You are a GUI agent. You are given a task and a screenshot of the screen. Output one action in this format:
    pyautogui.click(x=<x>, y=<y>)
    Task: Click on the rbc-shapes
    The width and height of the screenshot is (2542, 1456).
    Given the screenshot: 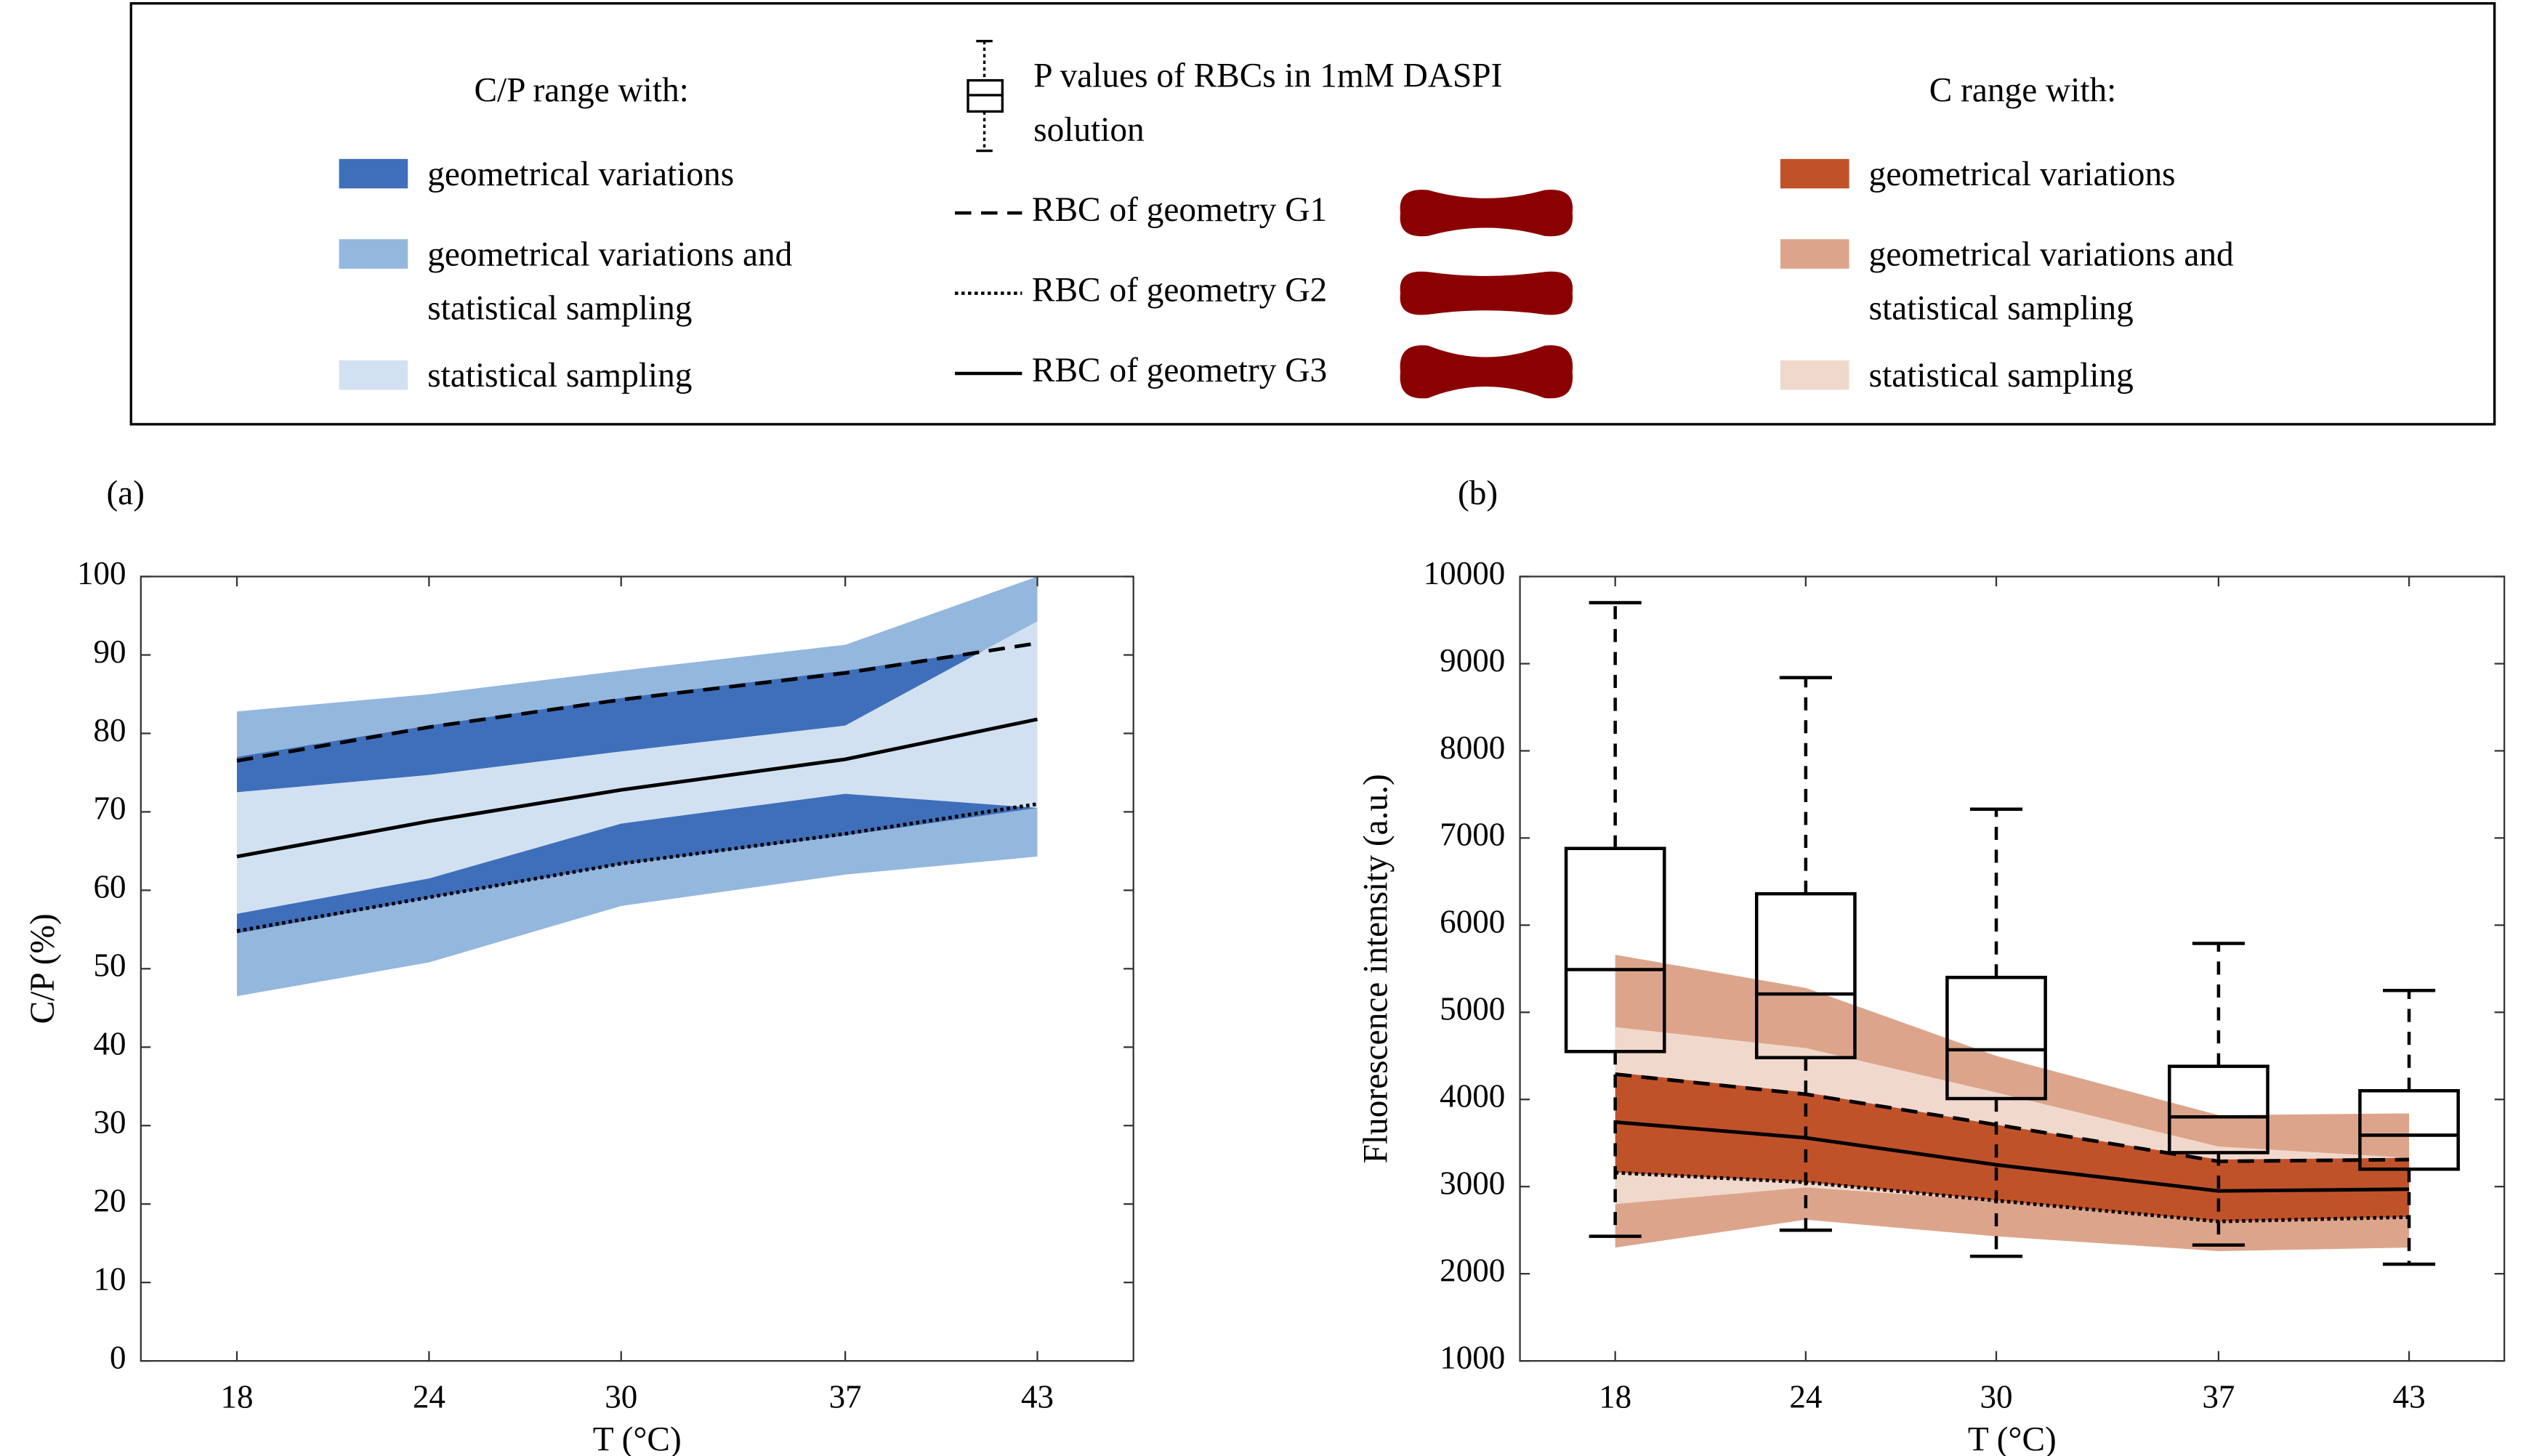 What is the action you would take?
    pyautogui.click(x=1486, y=294)
    